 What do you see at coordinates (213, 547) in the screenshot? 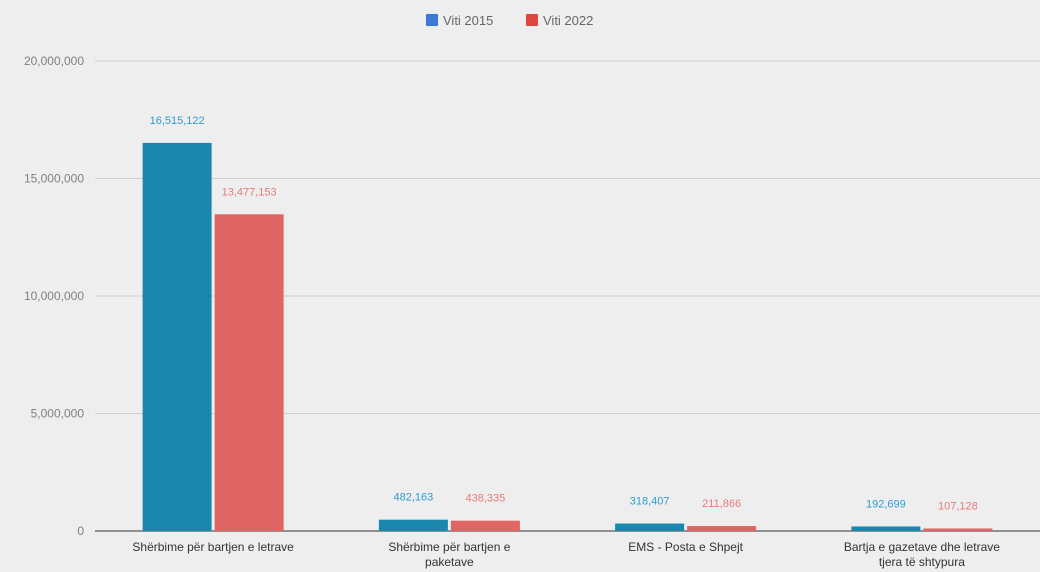
I see `category-label: Shërbime për bartjen e letrave` at bounding box center [213, 547].